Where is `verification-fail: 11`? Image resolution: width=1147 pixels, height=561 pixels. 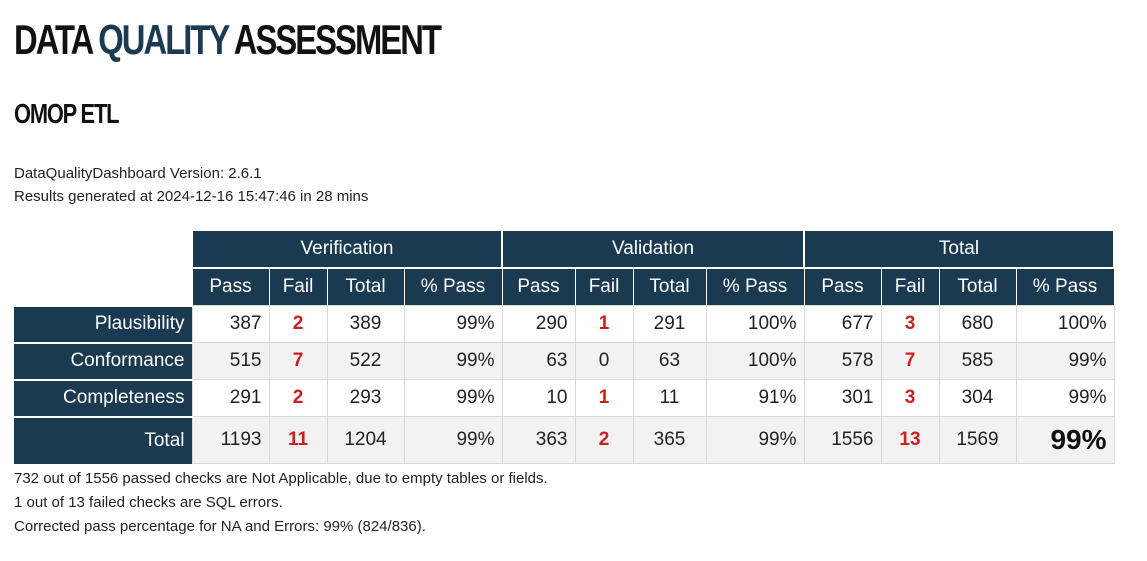 verification-fail: 11 is located at coordinates (298, 440).